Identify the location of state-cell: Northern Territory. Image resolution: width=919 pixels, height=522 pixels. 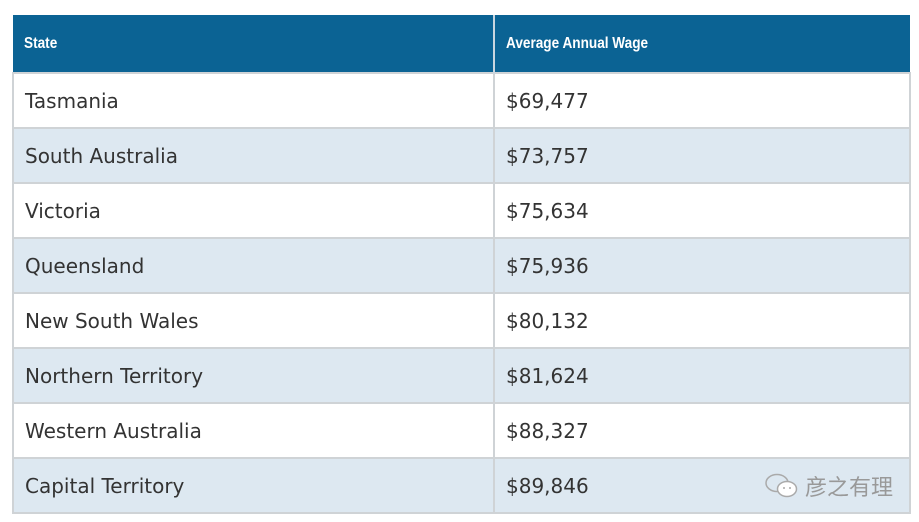
(253, 375).